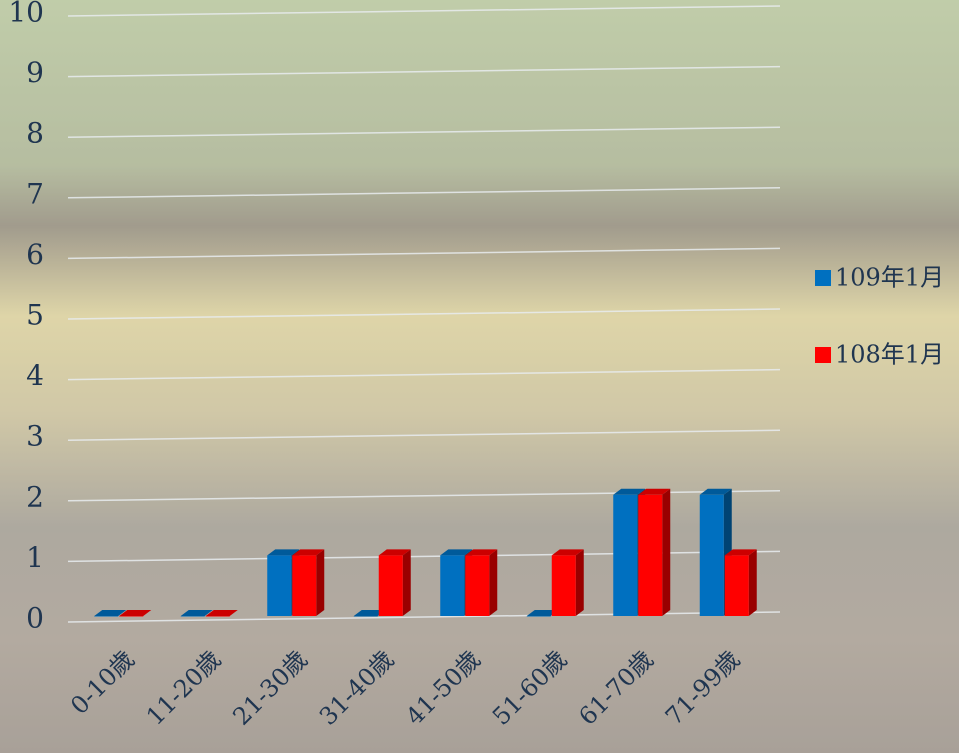 This screenshot has height=753, width=959. Describe the element at coordinates (35, 436) in the screenshot. I see `y-tick-label: 3` at that location.